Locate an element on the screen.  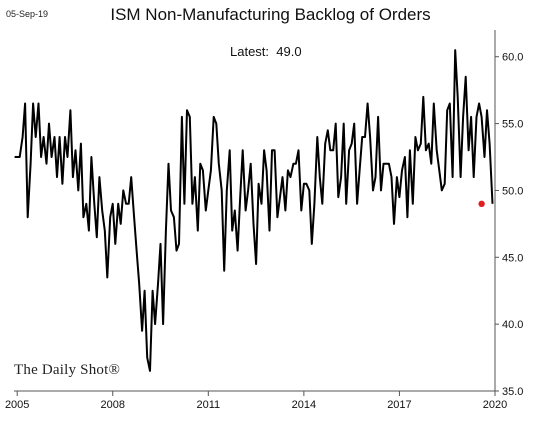
x-tick-label: 2005 is located at coordinates (17, 405).